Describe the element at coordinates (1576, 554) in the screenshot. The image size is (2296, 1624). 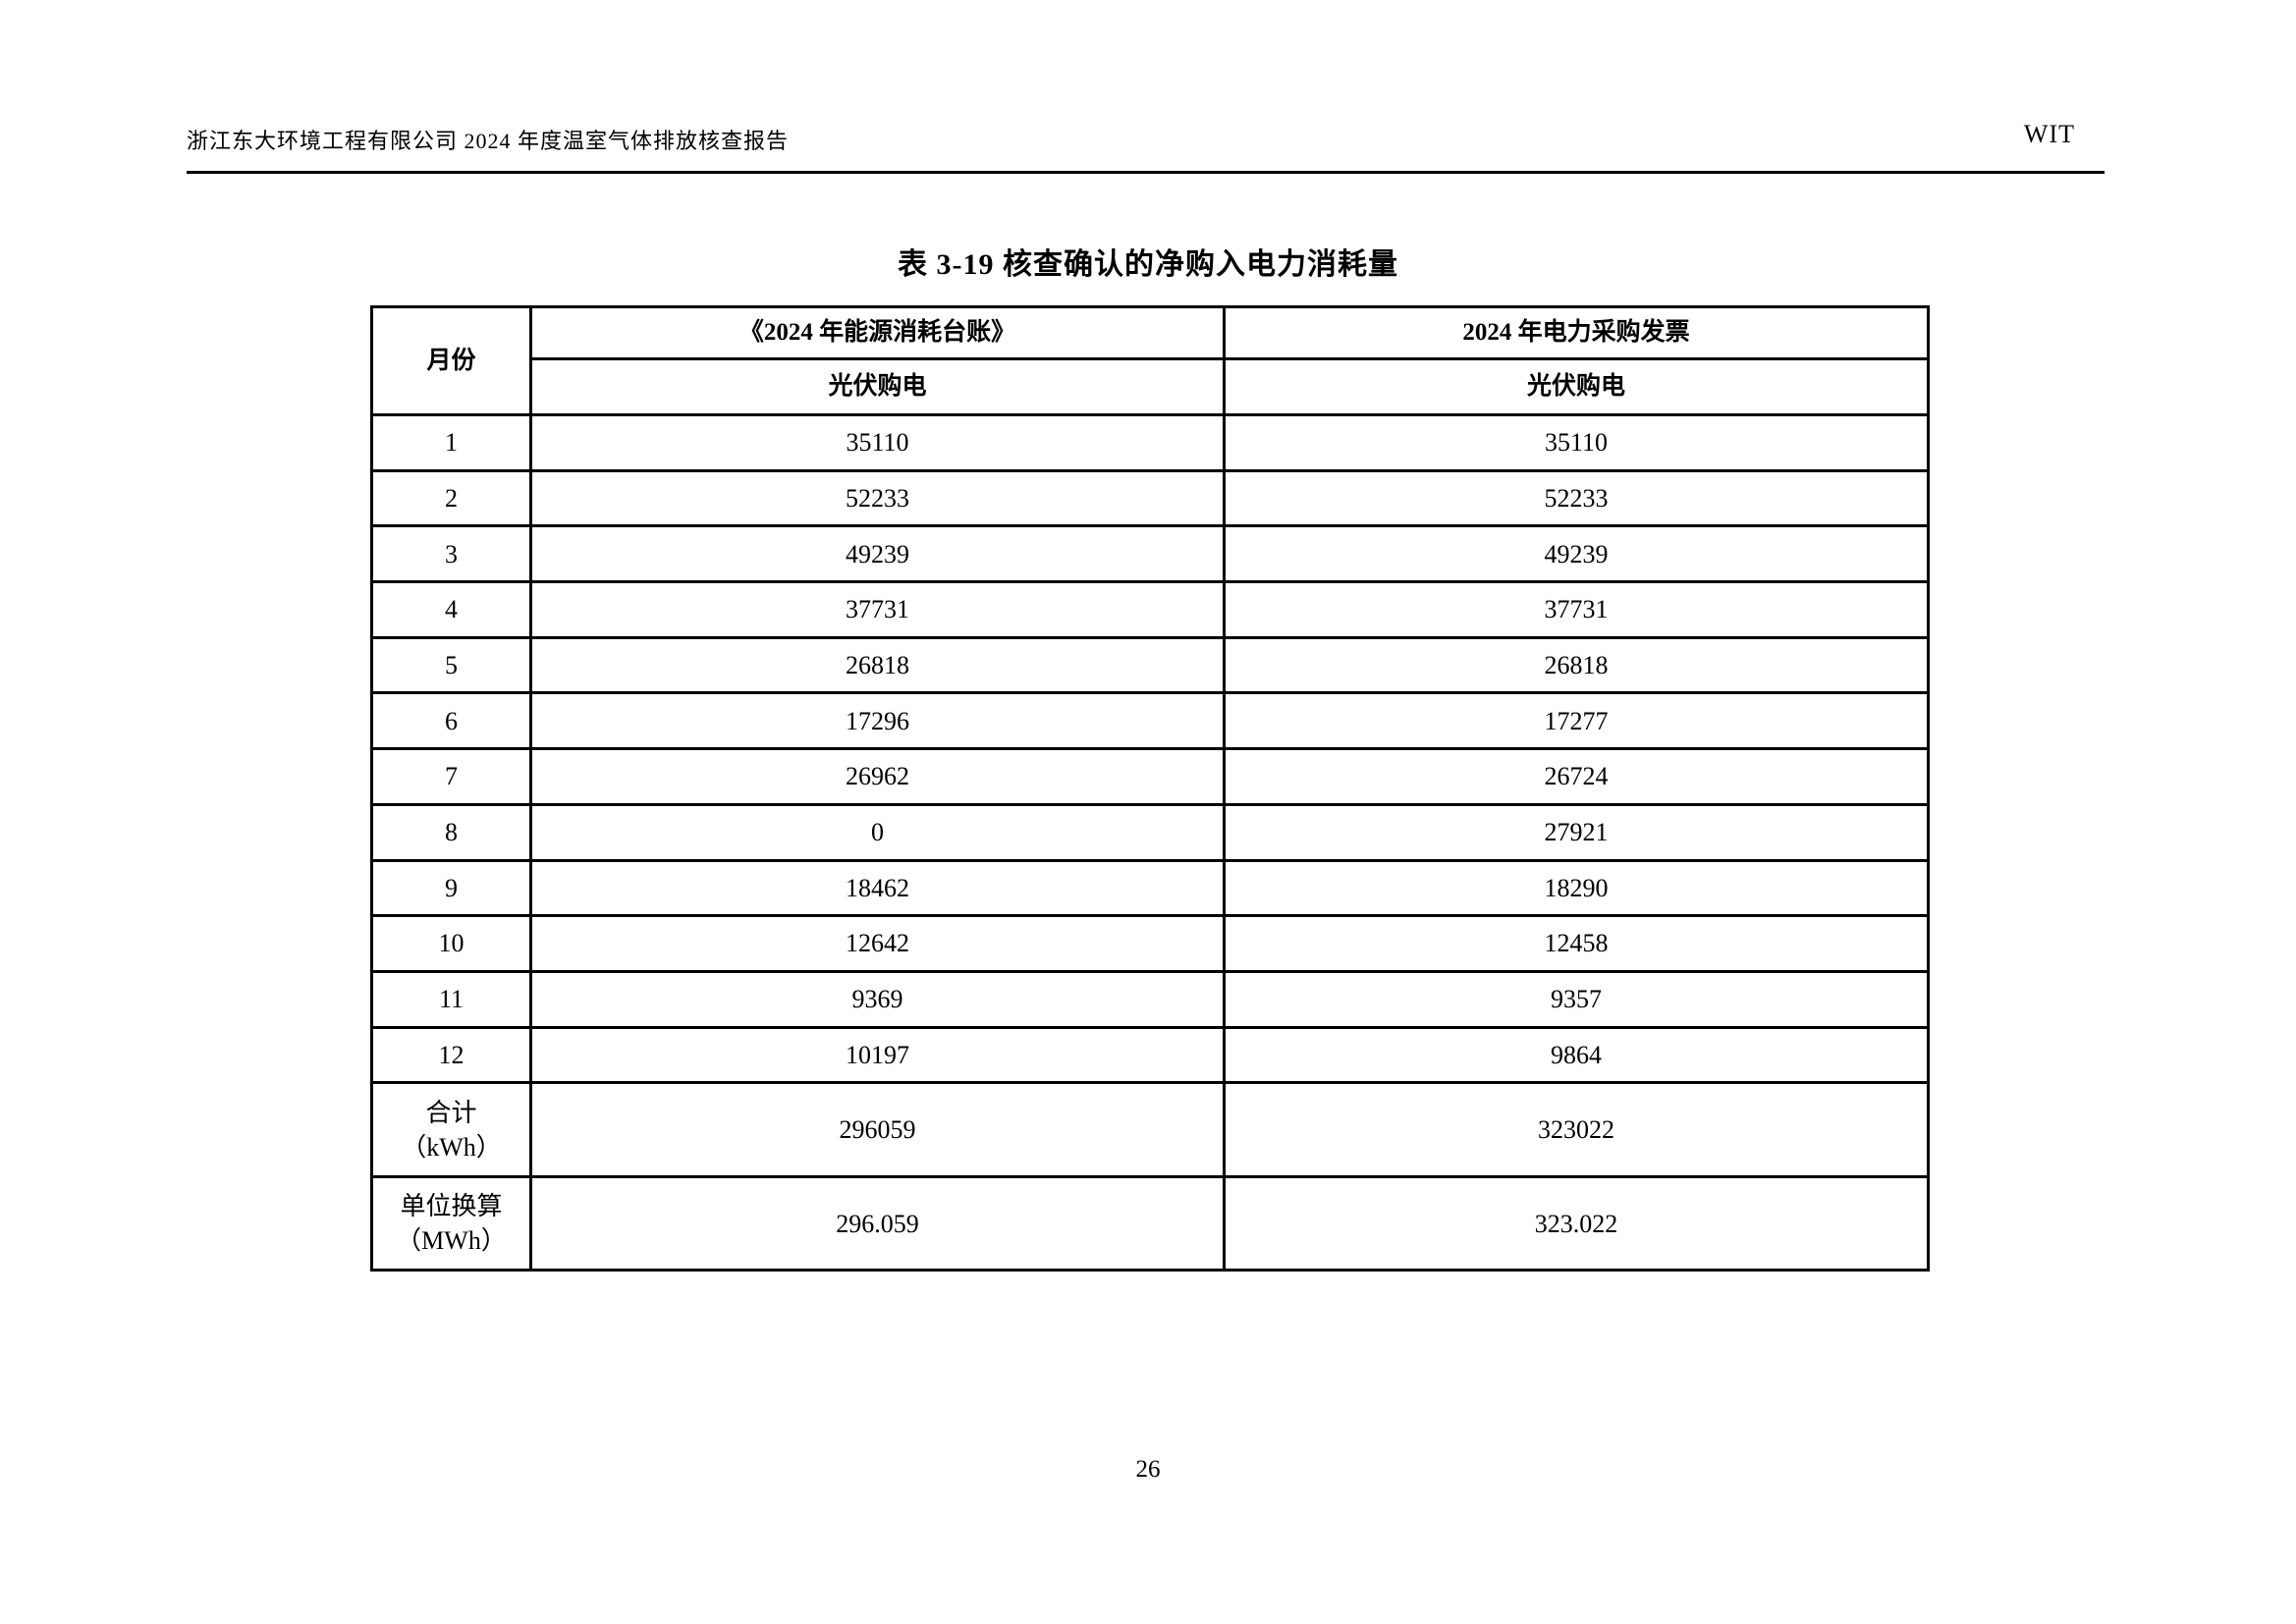
I see `invoice-value-cell: 49239` at that location.